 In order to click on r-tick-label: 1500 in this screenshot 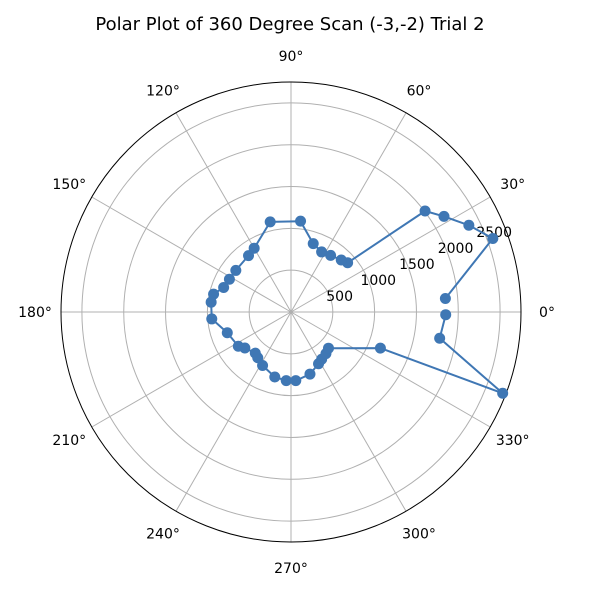, I will do `click(417, 265)`.